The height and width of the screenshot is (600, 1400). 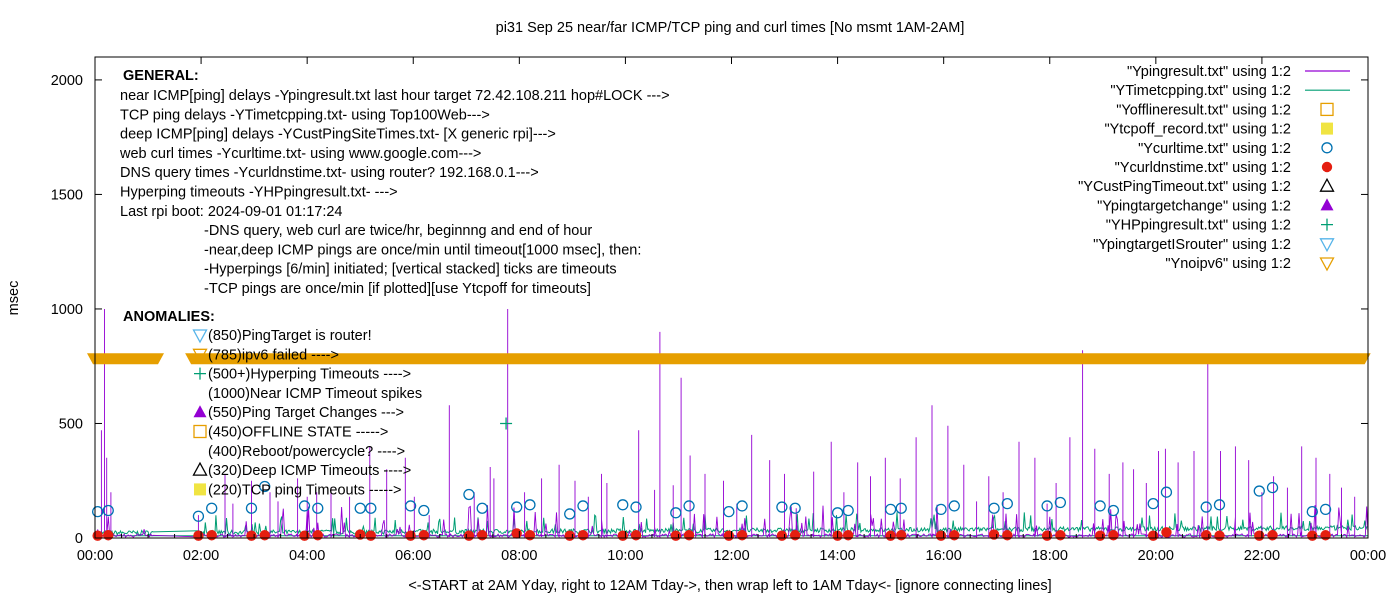 I want to click on general-line-6: Last rpi boot: 2024-09-01 01:17:24, so click(x=231, y=212).